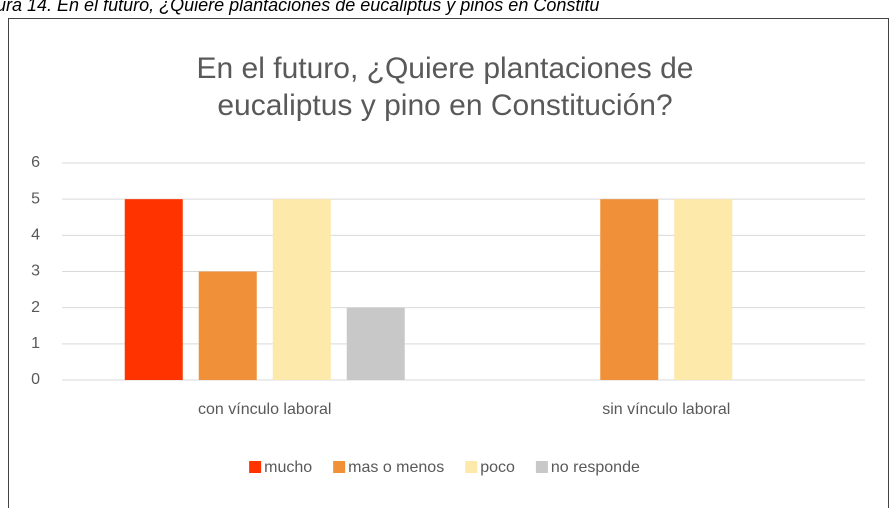 This screenshot has height=508, width=895. Describe the element at coordinates (35, 343) in the screenshot. I see `y-tick-label: 1` at that location.